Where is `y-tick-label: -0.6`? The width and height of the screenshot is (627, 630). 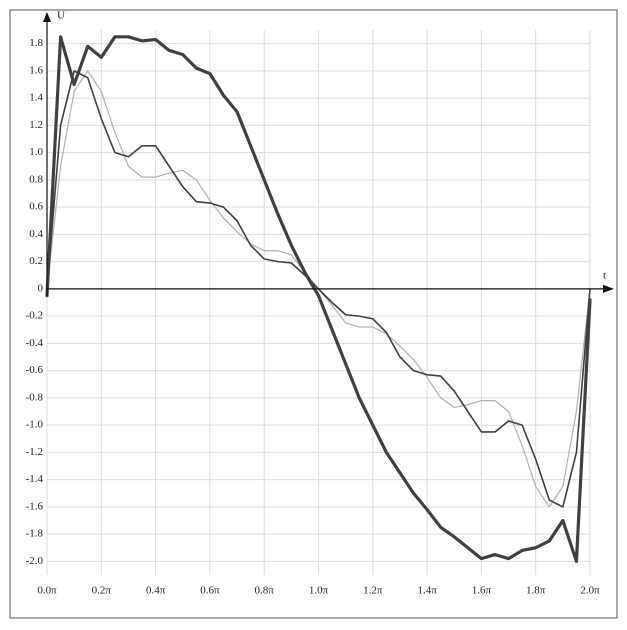 y-tick-label: -0.6 is located at coordinates (35, 370).